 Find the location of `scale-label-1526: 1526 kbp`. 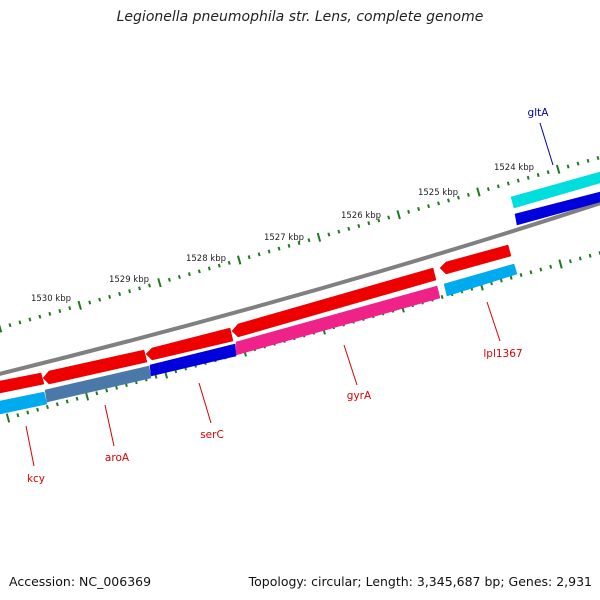

scale-label-1526: 1526 kbp is located at coordinates (361, 216).